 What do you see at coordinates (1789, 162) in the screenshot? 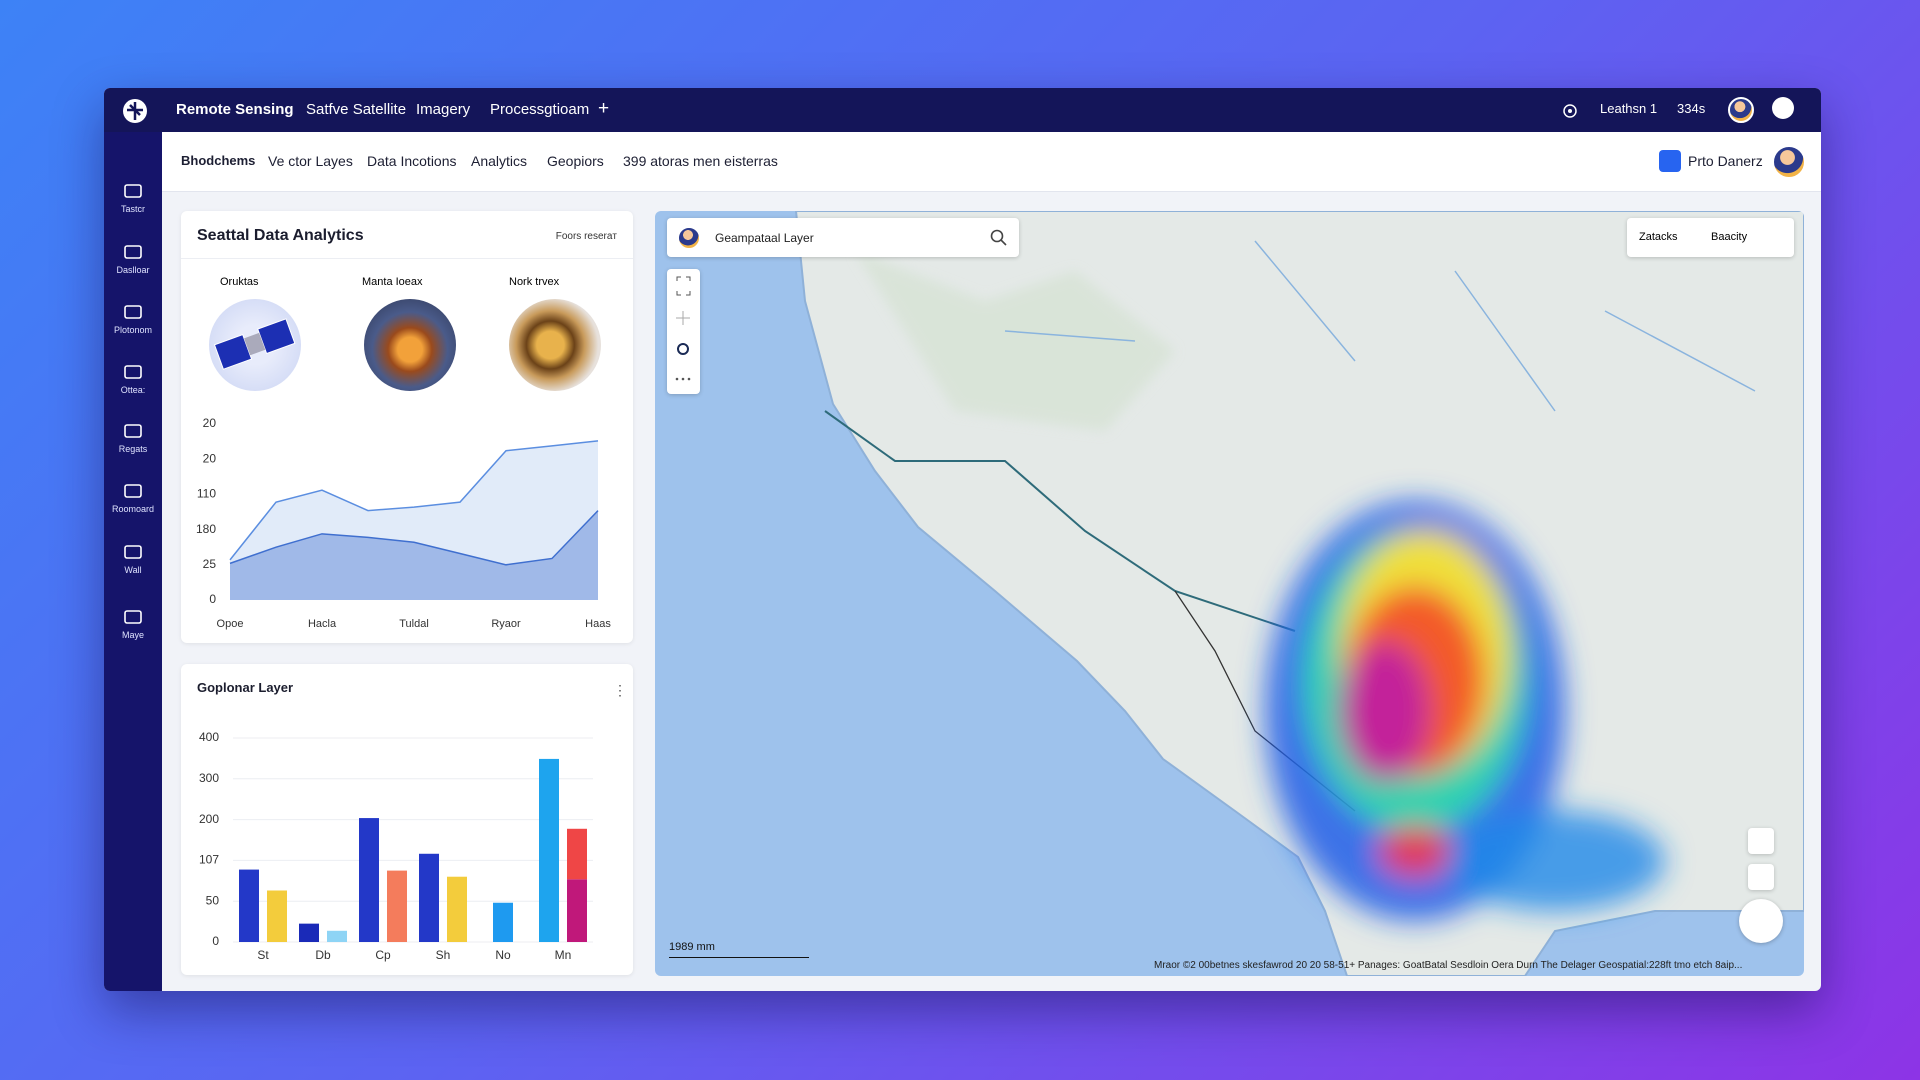
I see `toolbar-avatar` at bounding box center [1789, 162].